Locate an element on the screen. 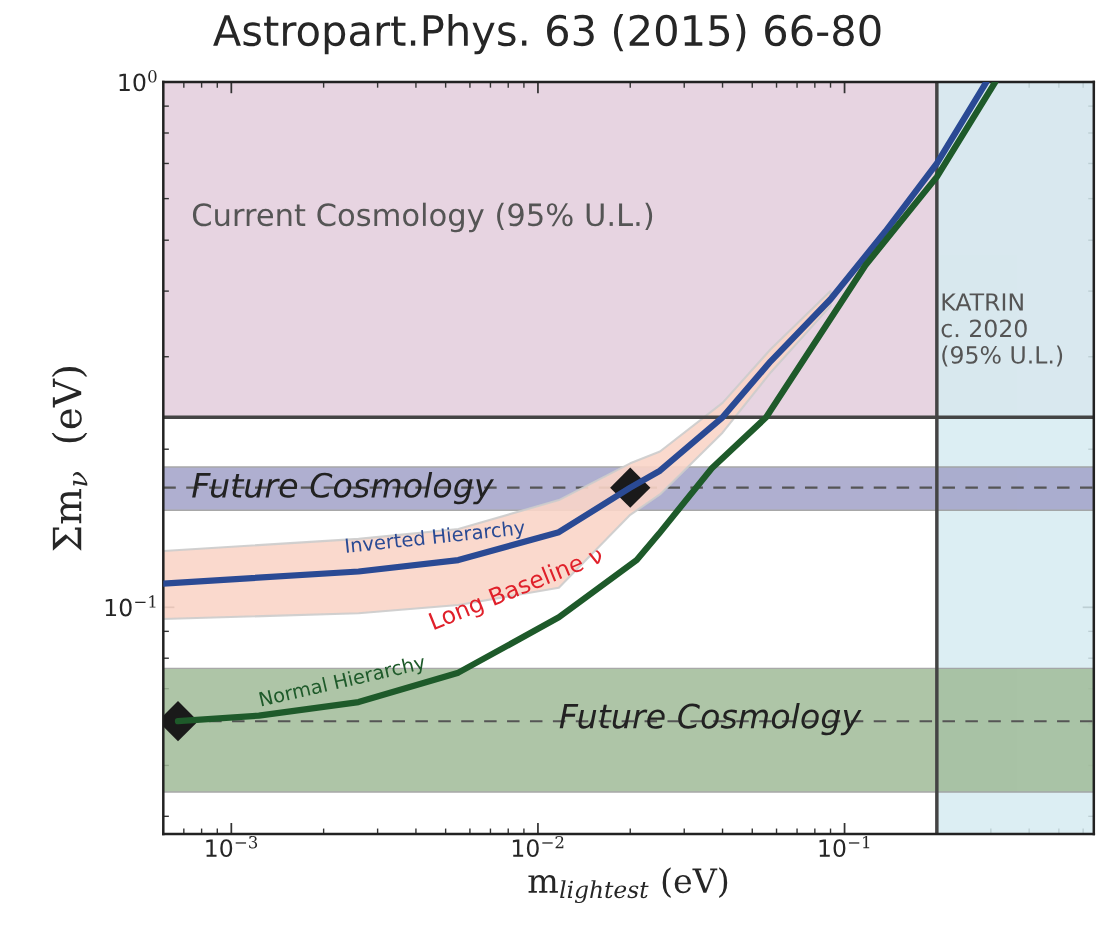  text: Inverted Hierarchy is located at coordinates (435, 538).